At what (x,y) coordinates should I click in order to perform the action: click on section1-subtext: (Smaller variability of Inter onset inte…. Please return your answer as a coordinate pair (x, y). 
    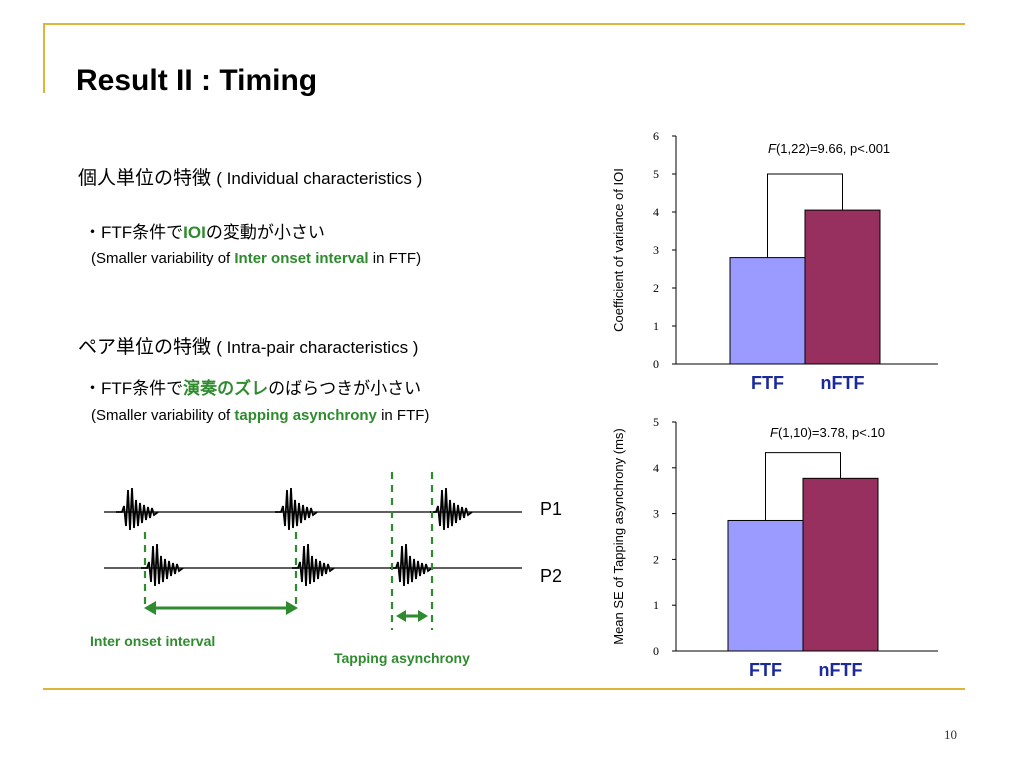
    Looking at the image, I should click on (256, 258).